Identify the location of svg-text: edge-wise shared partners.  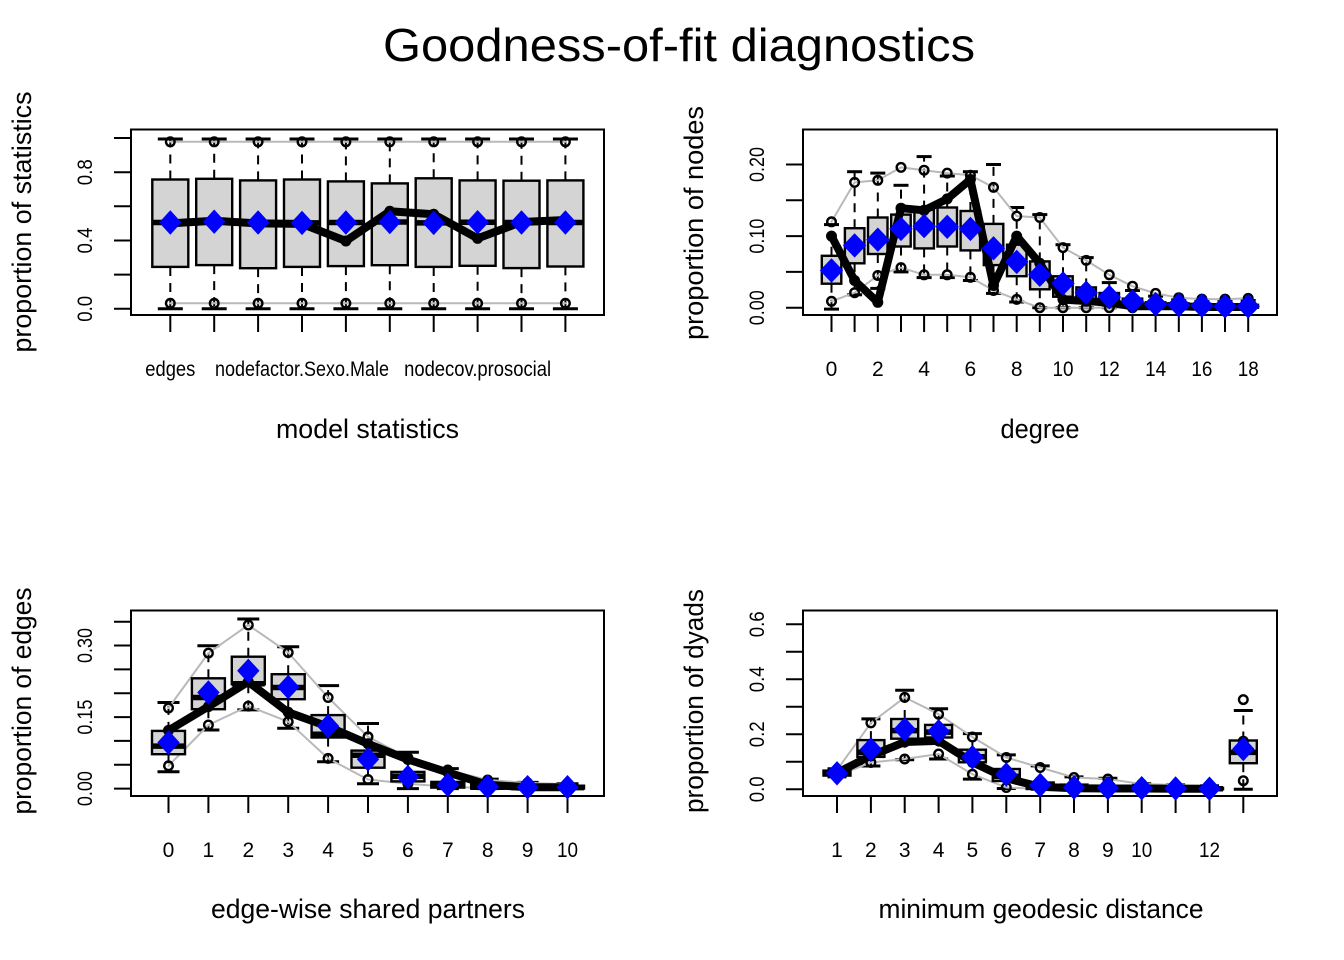
(368, 909).